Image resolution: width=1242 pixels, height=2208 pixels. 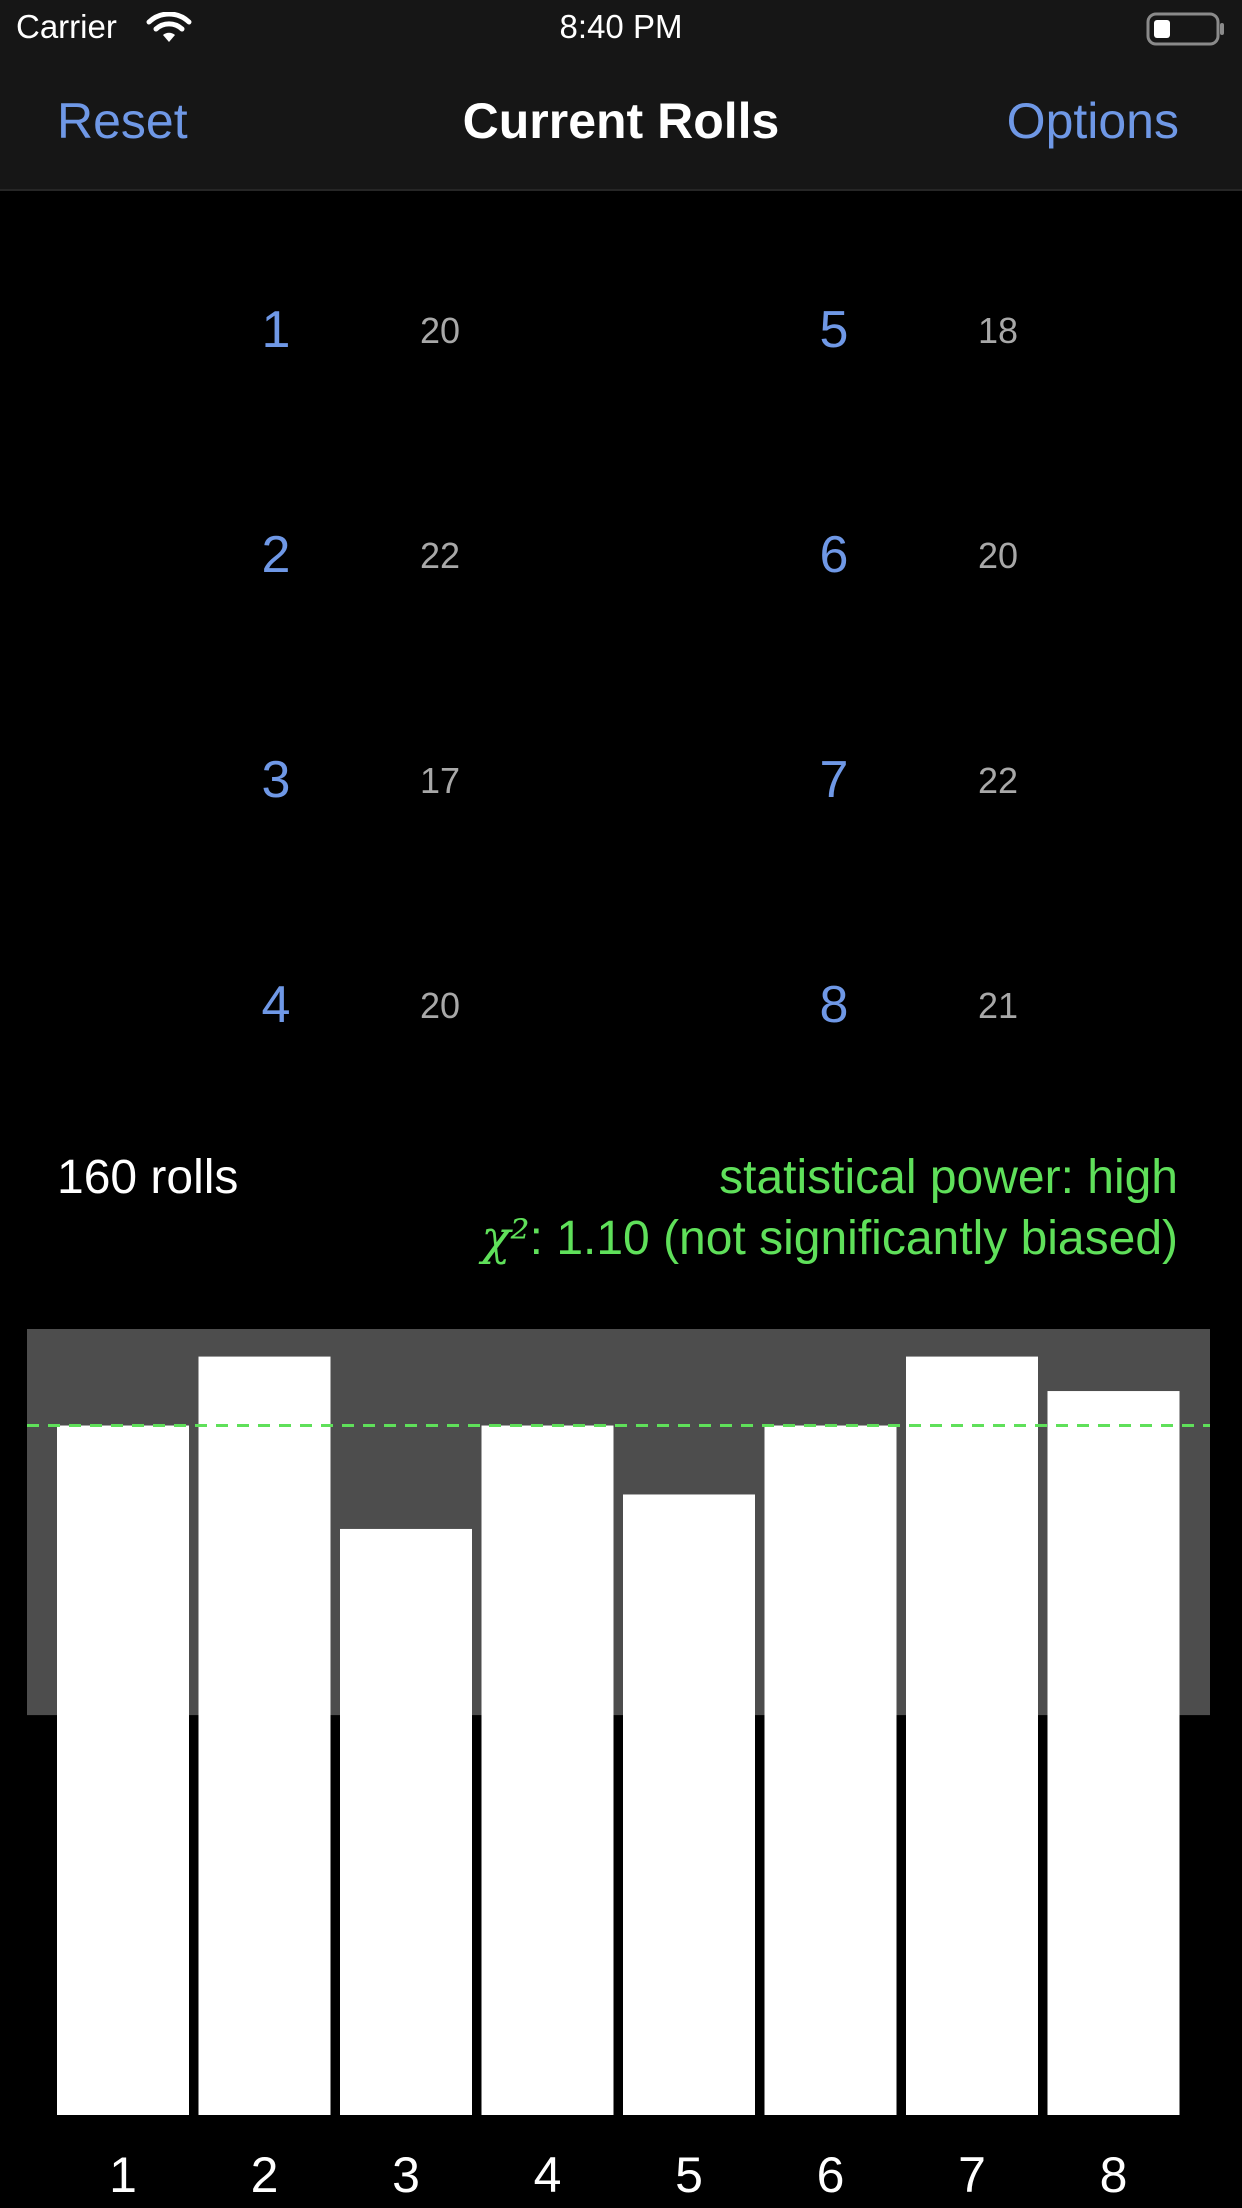 I want to click on face-button-5: 5, so click(x=834, y=330).